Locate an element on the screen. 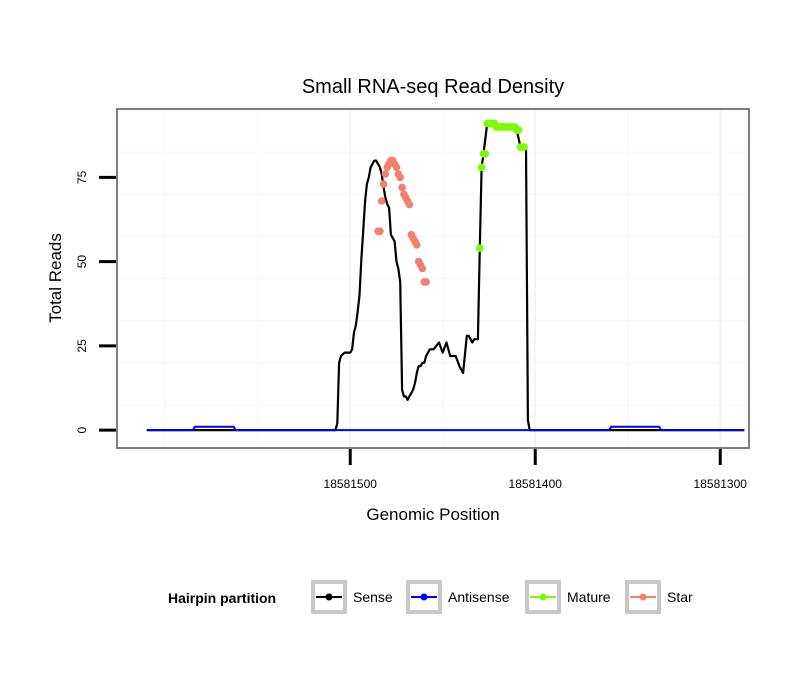 The image size is (810, 690). y-tick-label: 0 is located at coordinates (82, 429).